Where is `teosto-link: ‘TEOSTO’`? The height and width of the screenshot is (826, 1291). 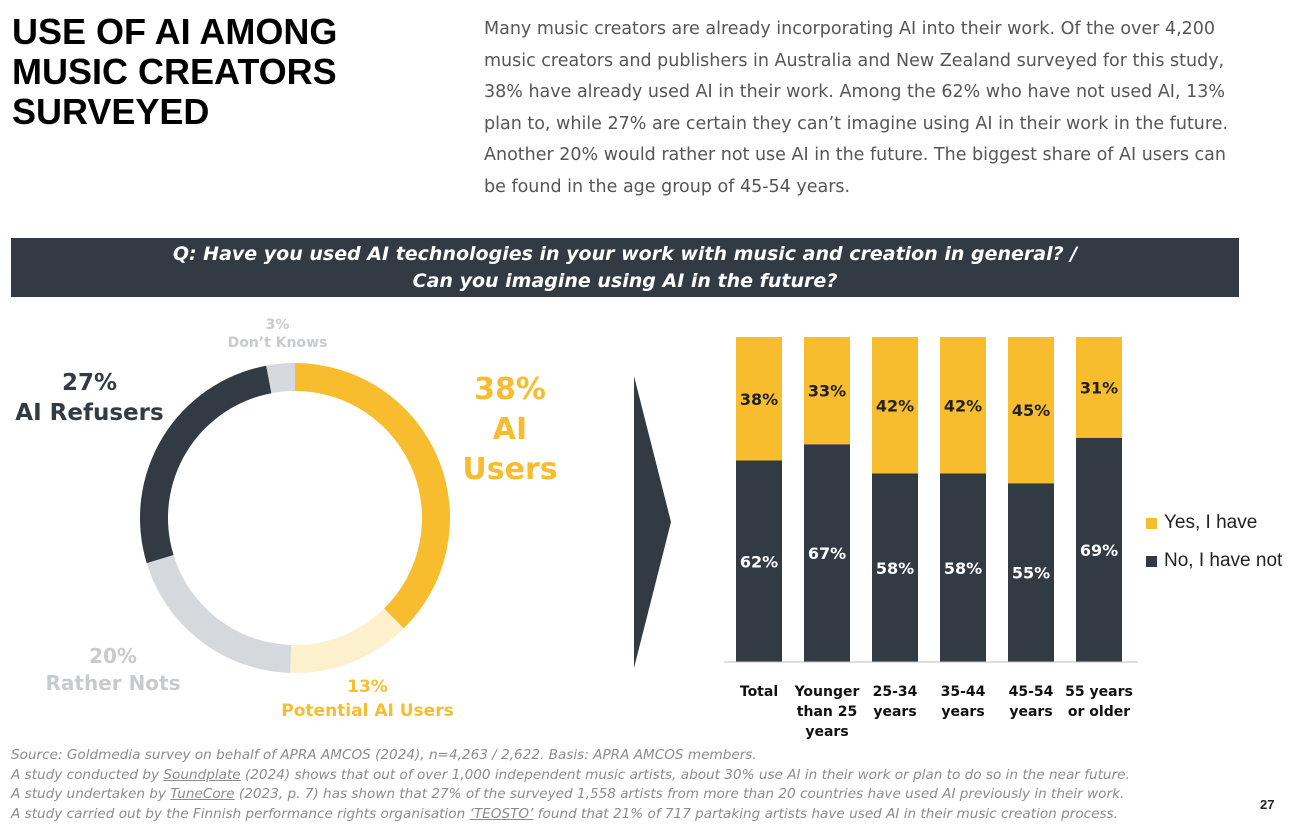
teosto-link: ‘TEOSTO’ is located at coordinates (501, 813).